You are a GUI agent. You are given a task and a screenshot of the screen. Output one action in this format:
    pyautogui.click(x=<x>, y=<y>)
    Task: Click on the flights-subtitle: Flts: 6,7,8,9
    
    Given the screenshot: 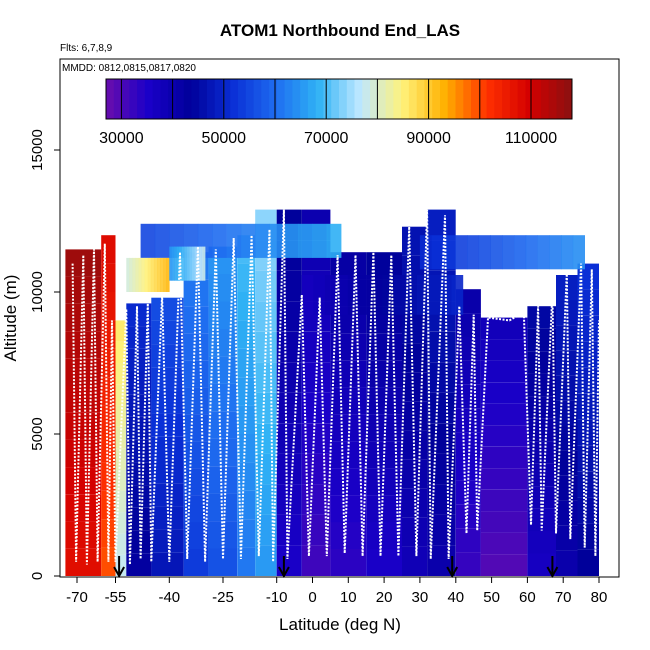 What is the action you would take?
    pyautogui.click(x=86, y=48)
    